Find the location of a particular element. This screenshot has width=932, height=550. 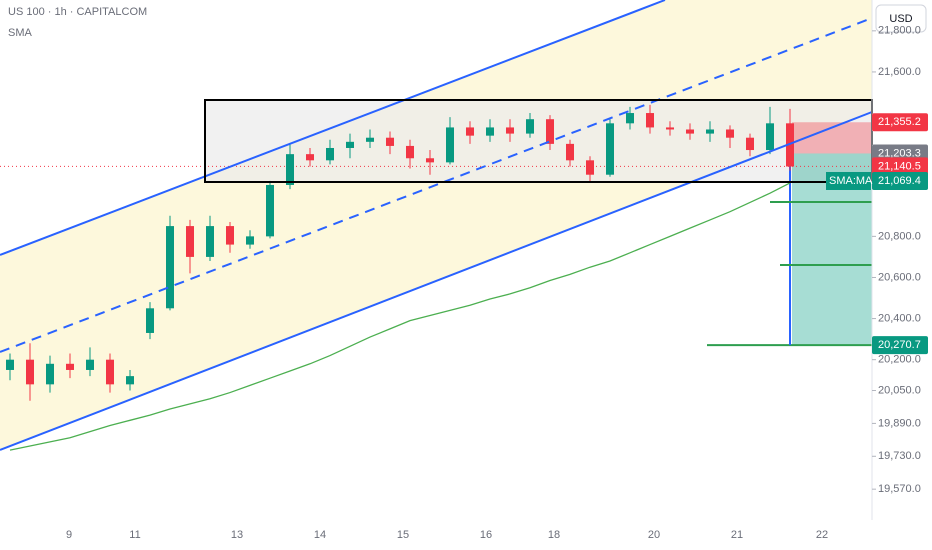

x-tick-label: 15 is located at coordinates (403, 535).